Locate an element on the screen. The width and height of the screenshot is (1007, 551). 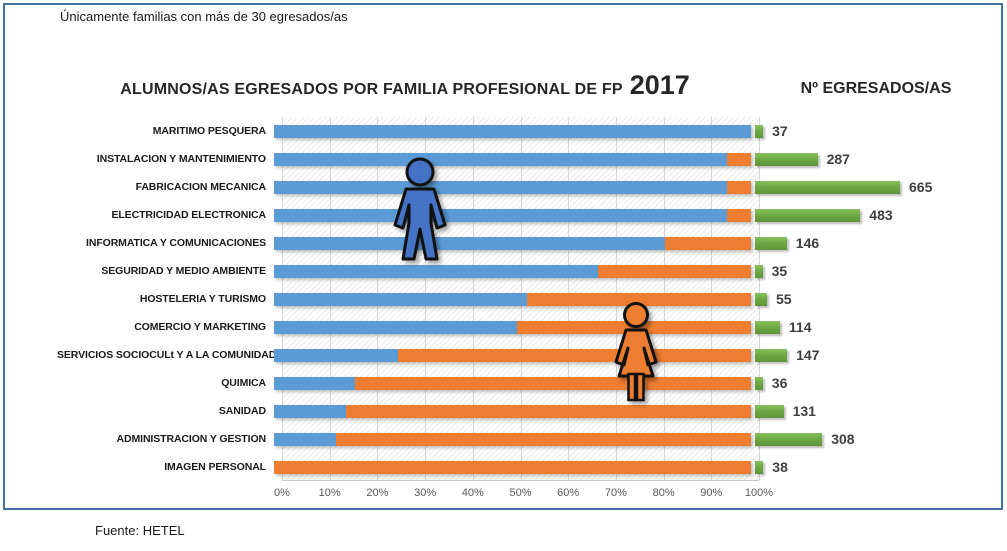
count-value: 37 is located at coordinates (780, 131).